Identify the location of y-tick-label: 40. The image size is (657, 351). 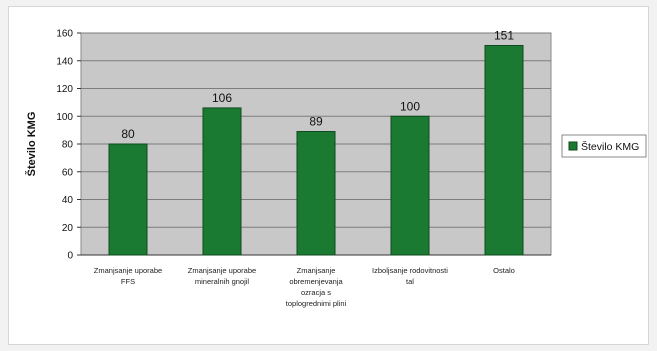
(68, 200).